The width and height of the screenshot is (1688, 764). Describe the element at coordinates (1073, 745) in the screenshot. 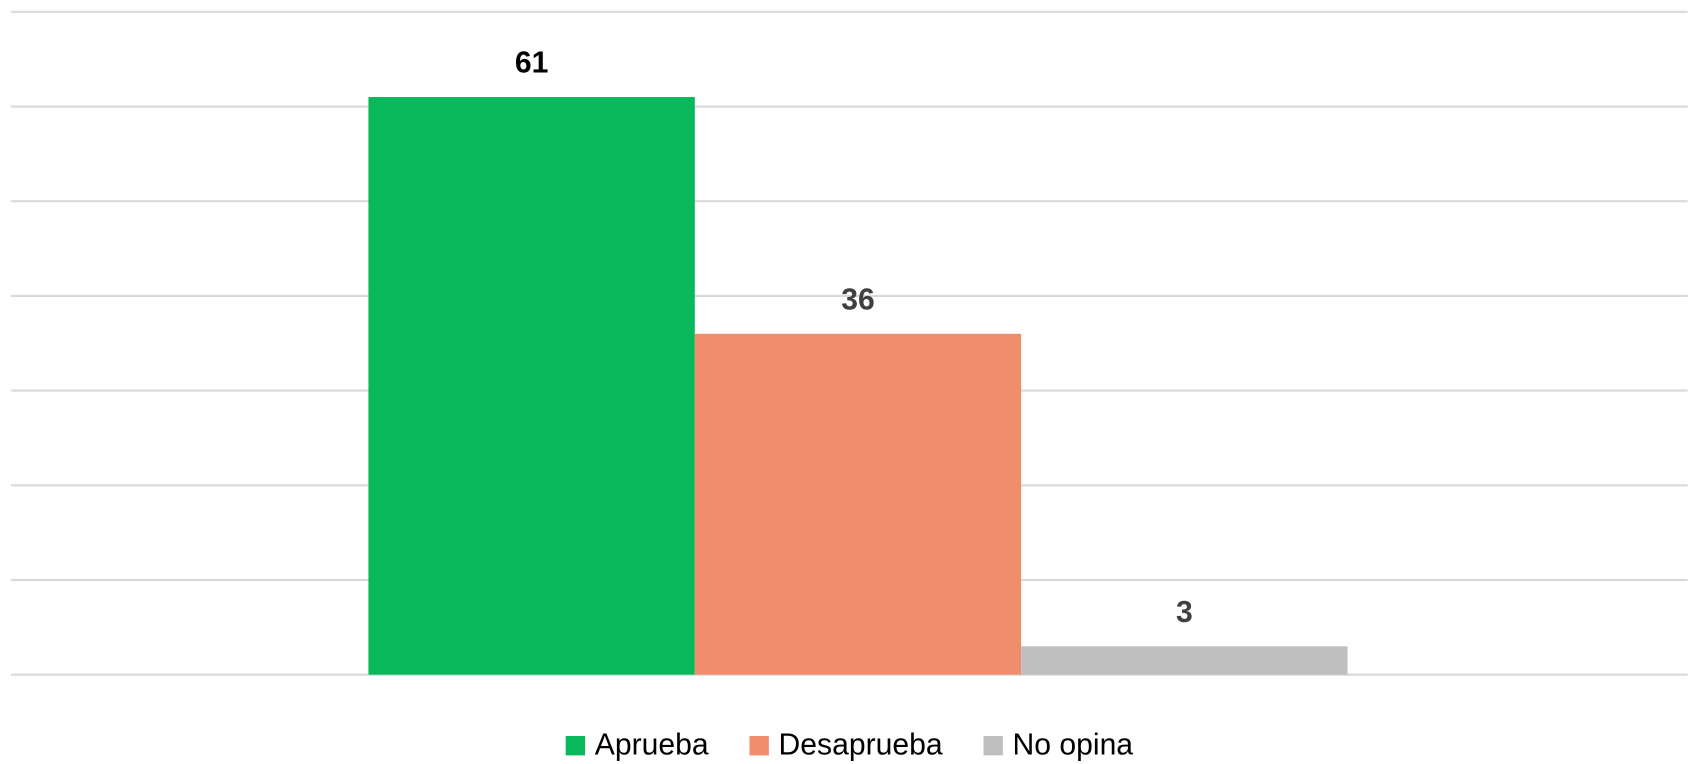

I see `legend-label: No opina` at that location.